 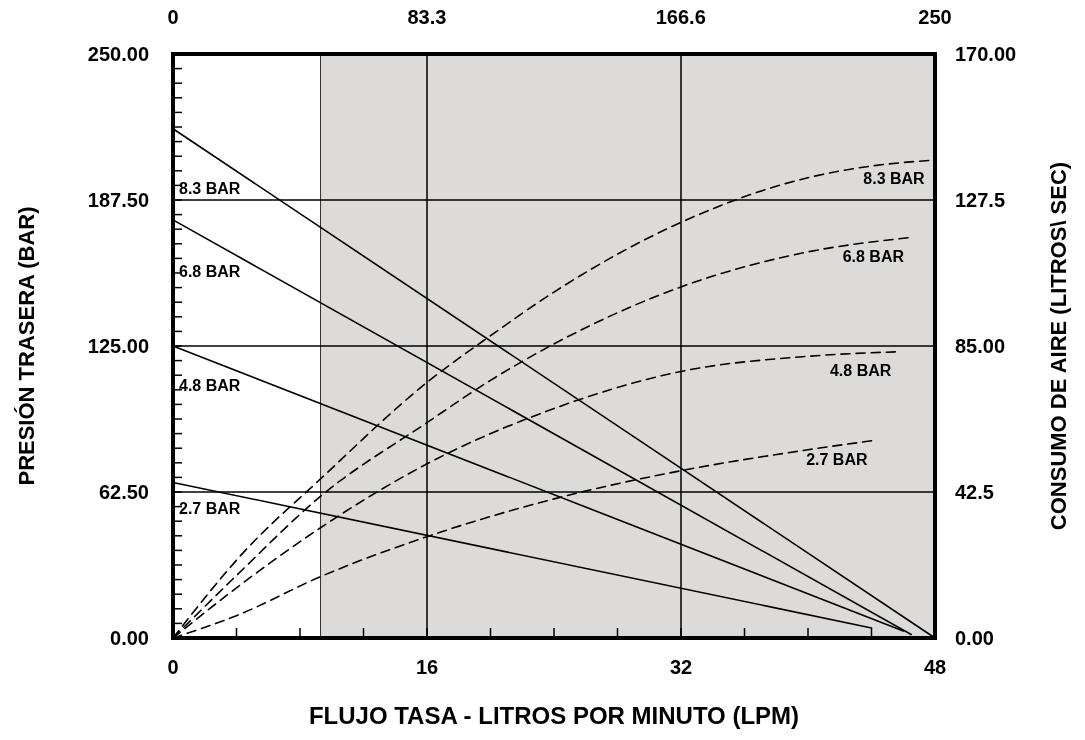 What do you see at coordinates (118, 54) in the screenshot?
I see `y-tick-label: 250.00` at bounding box center [118, 54].